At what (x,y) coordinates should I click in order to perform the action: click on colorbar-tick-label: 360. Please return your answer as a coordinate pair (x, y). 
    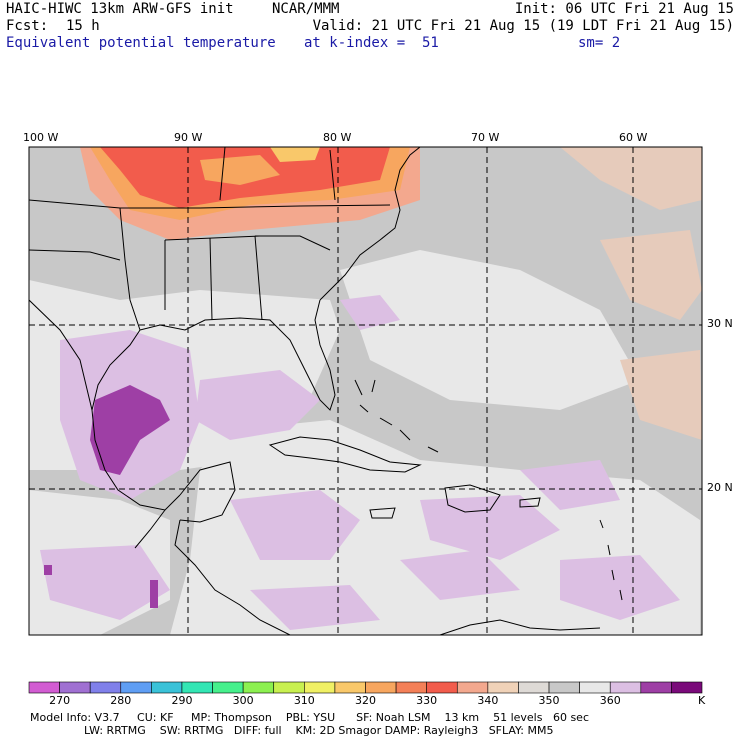
    Looking at the image, I should click on (610, 700).